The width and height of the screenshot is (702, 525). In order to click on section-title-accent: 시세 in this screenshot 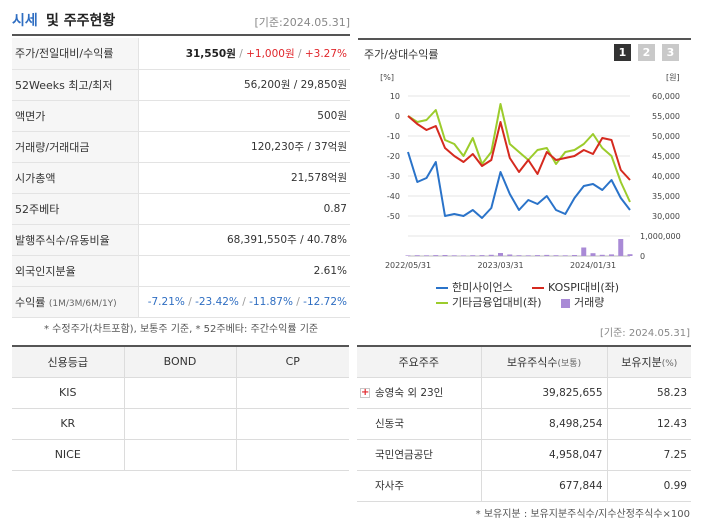, I will do `click(25, 21)`.